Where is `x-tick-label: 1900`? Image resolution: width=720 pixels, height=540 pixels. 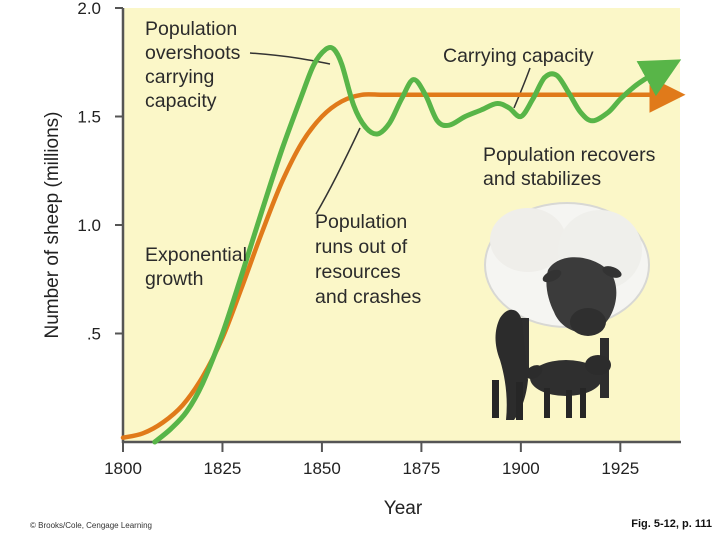
x-tick-label: 1900 is located at coordinates (521, 468).